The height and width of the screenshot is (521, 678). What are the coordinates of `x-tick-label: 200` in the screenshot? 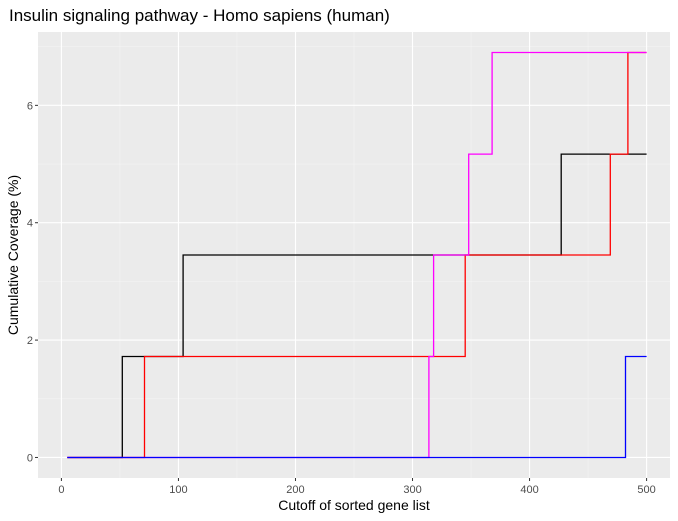 It's located at (295, 490).